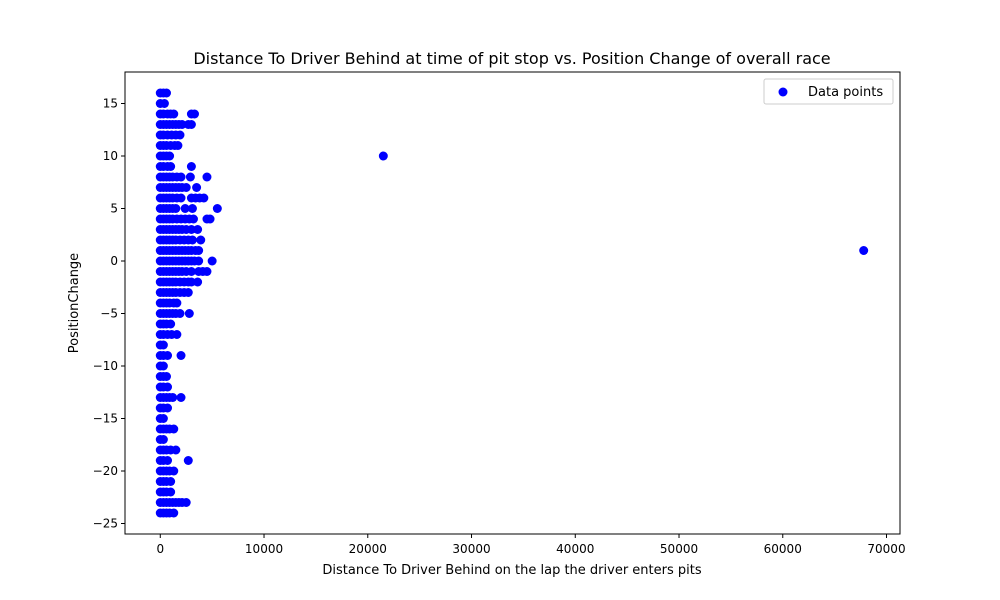  What do you see at coordinates (575, 549) in the screenshot?
I see `x-tick-label: 40000` at bounding box center [575, 549].